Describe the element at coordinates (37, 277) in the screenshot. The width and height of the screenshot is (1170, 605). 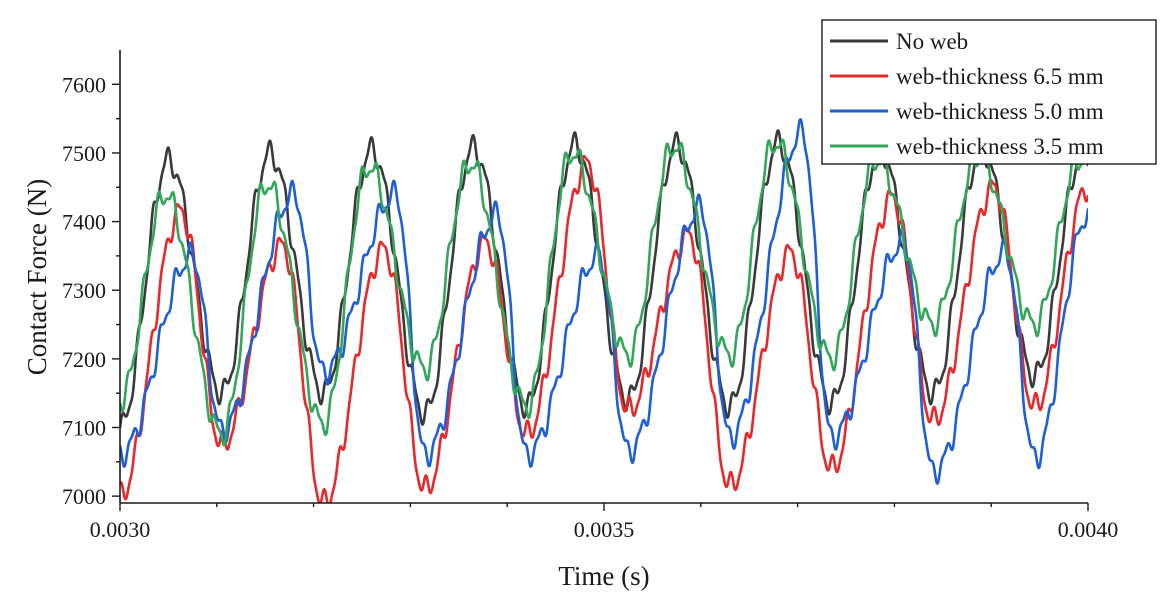
I see `y-axis-title: Contact Force (N)` at that location.